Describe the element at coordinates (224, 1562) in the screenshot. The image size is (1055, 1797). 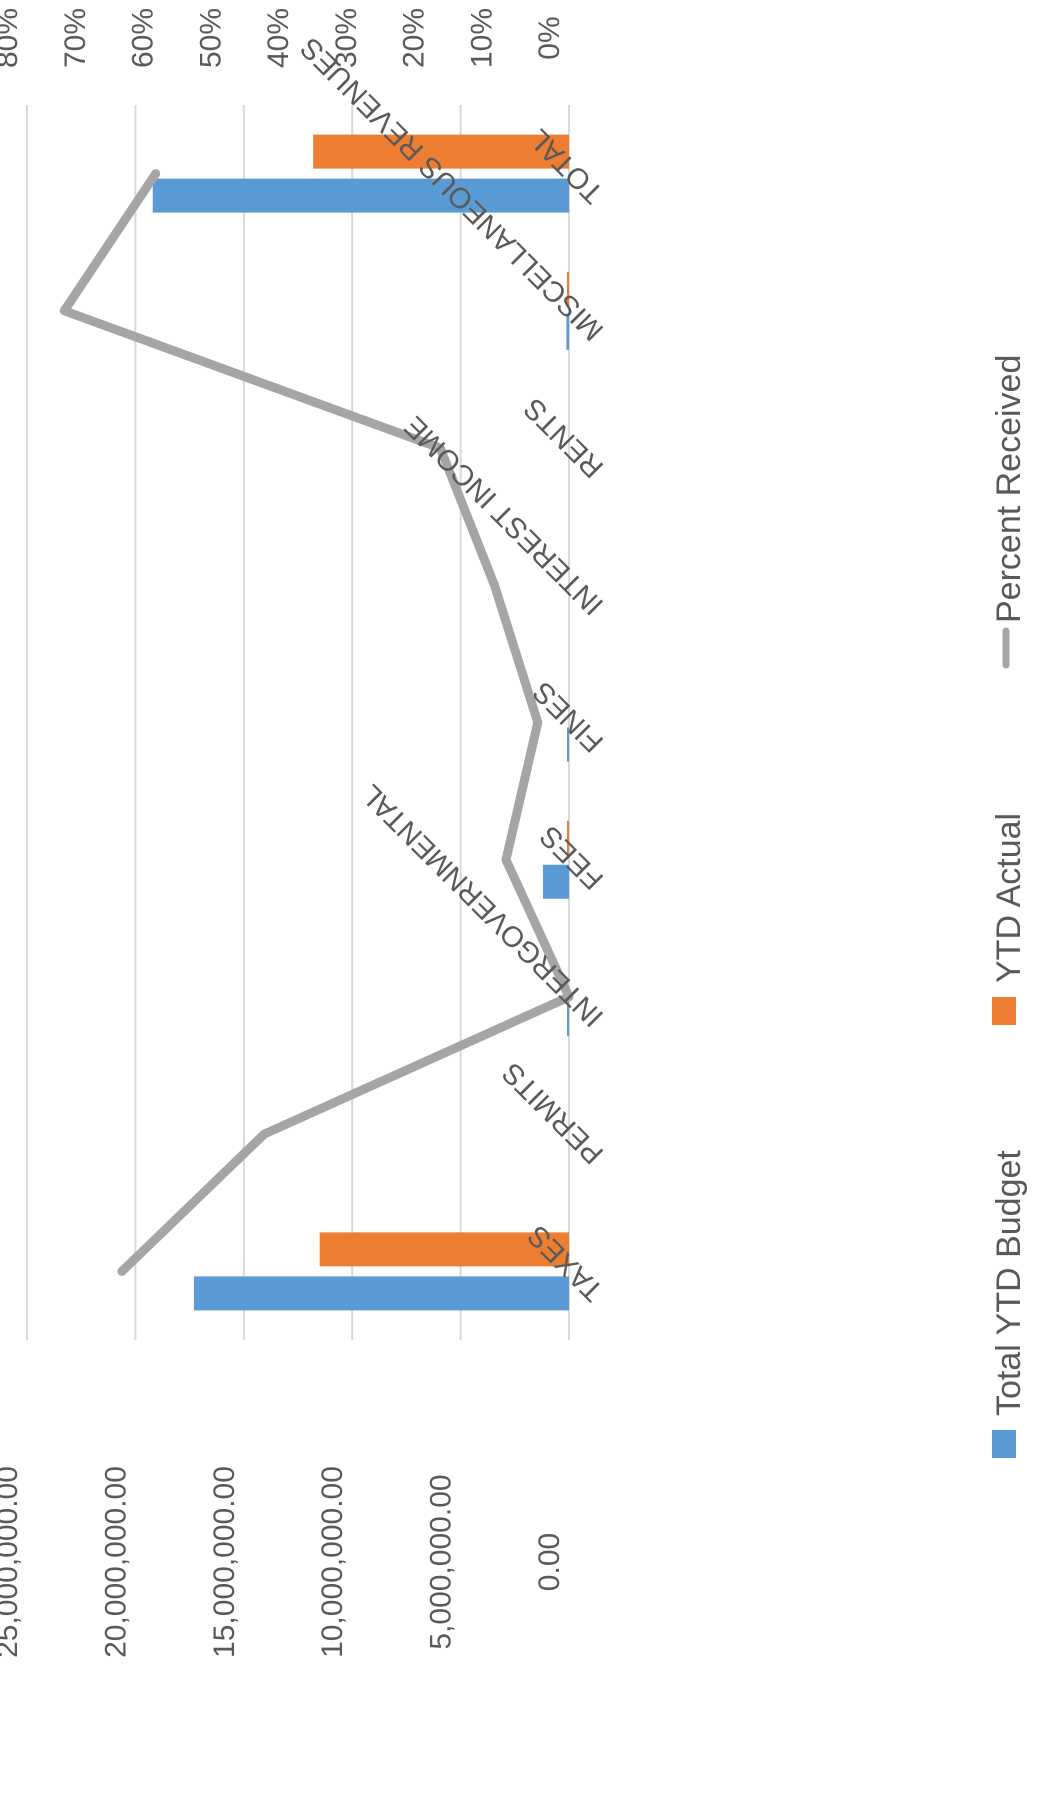
I see `primary-tick-label: 15,000,000.00` at that location.